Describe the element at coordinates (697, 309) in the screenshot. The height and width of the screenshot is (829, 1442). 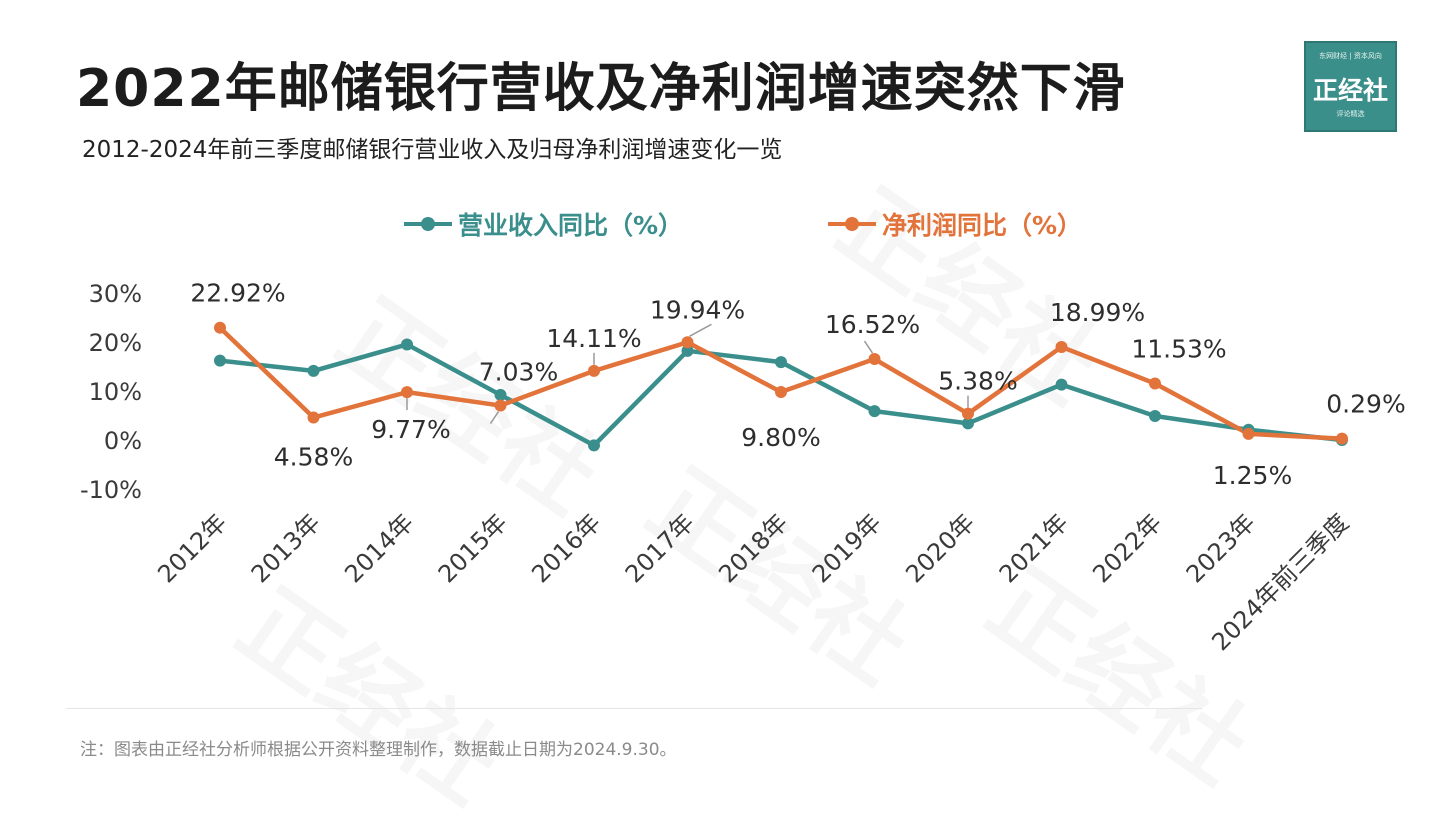
I see `profit-data-label: 19.94%` at that location.